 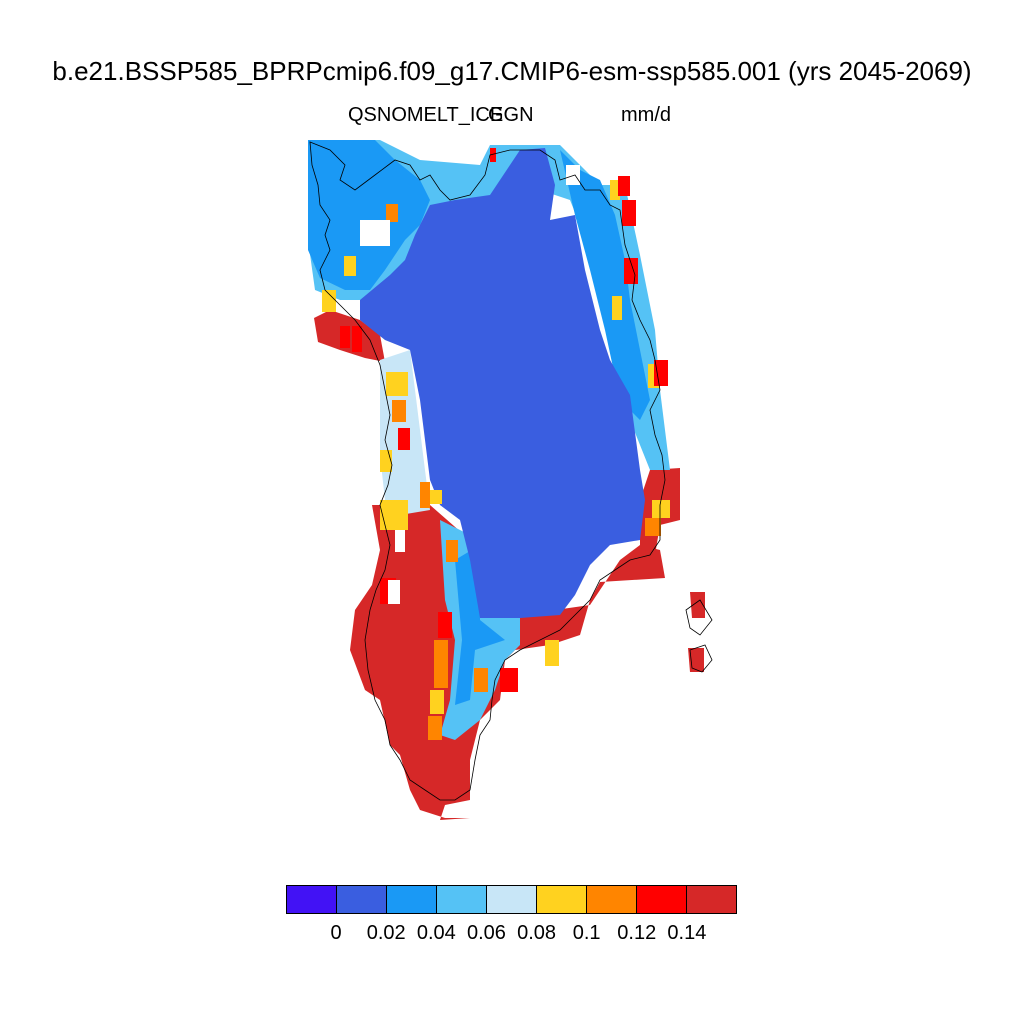 What do you see at coordinates (586, 933) in the screenshot?
I see `colorbar-tick-label: 0.1` at bounding box center [586, 933].